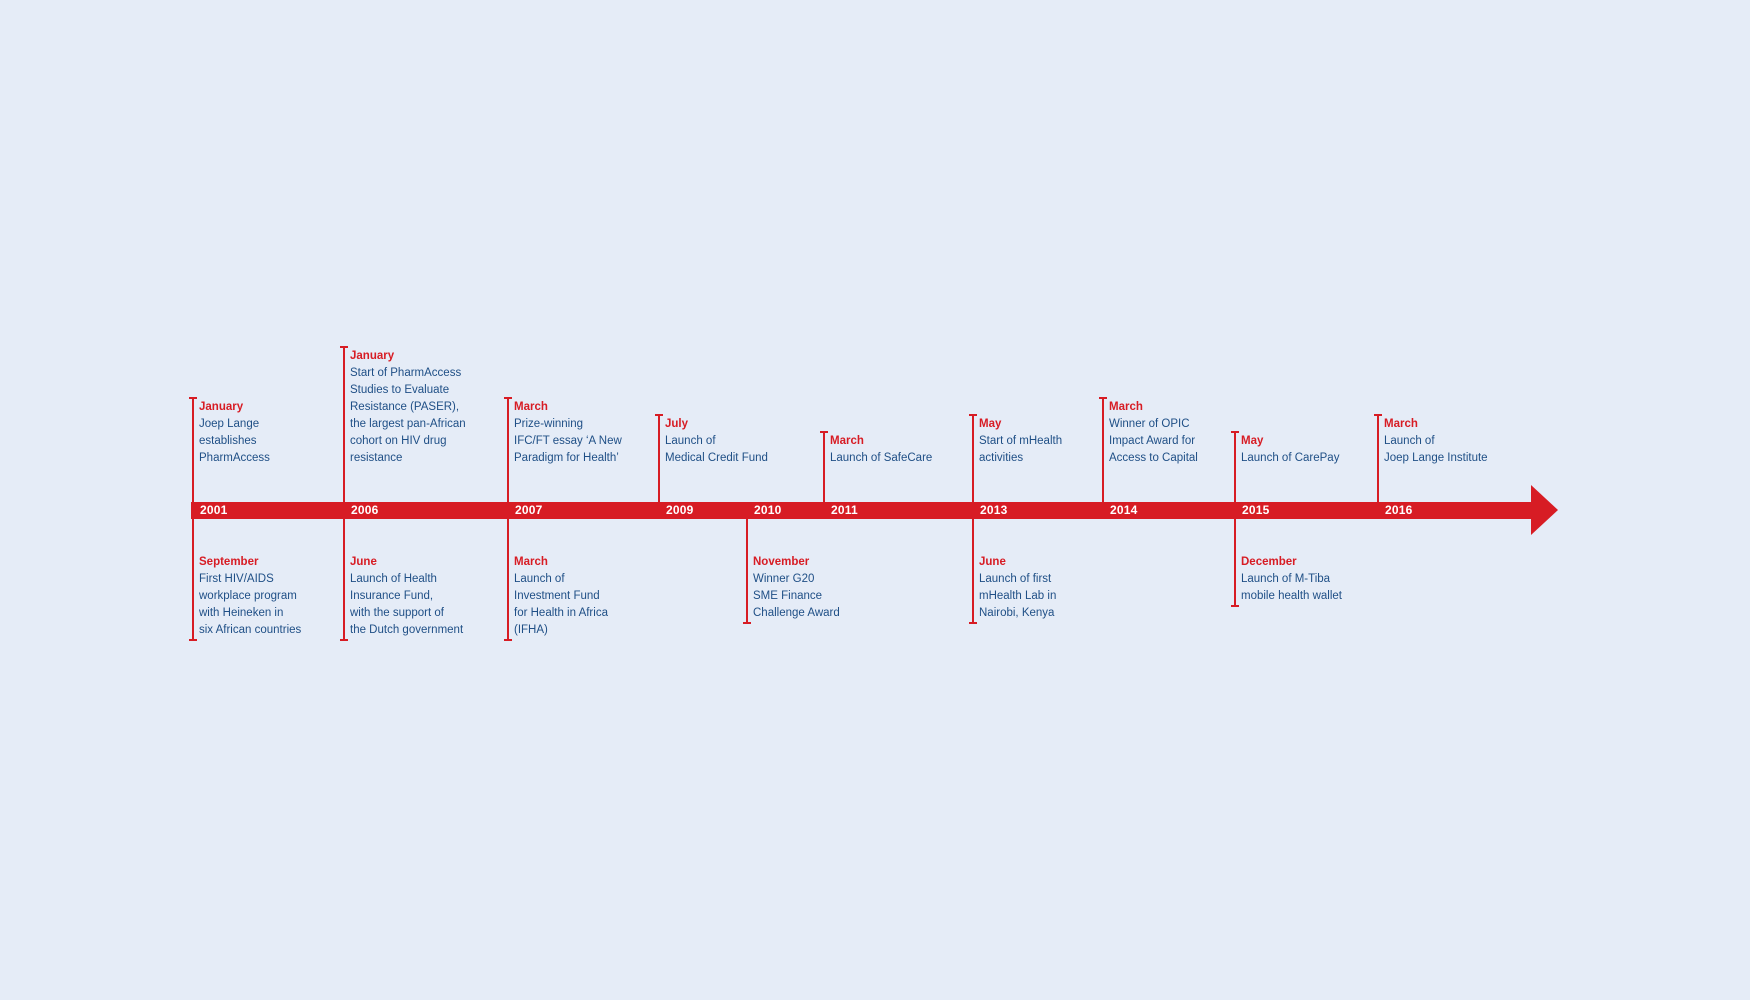 The height and width of the screenshot is (1000, 1750). Describe the element at coordinates (214, 510) in the screenshot. I see `year-label-2001: 2001` at that location.